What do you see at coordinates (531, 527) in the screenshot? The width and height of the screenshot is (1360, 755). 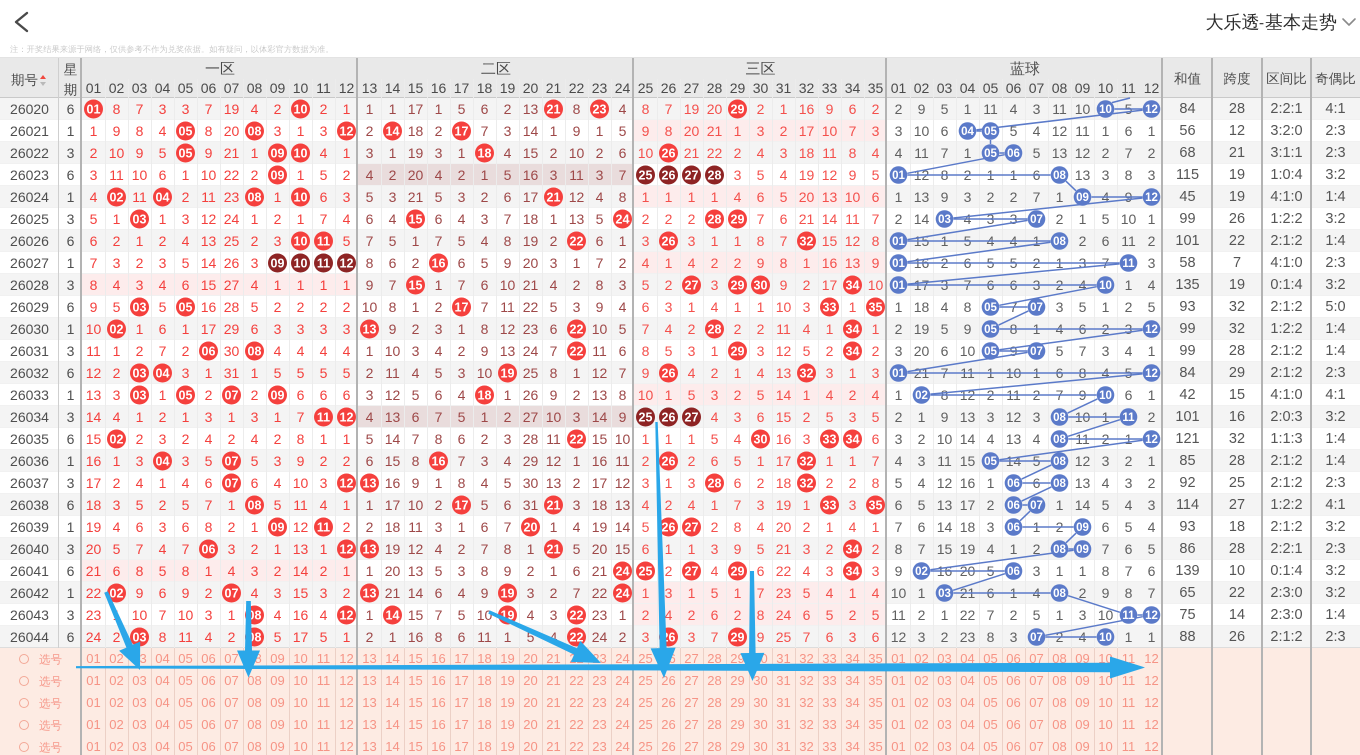 I see `svg-text: 20` at bounding box center [531, 527].